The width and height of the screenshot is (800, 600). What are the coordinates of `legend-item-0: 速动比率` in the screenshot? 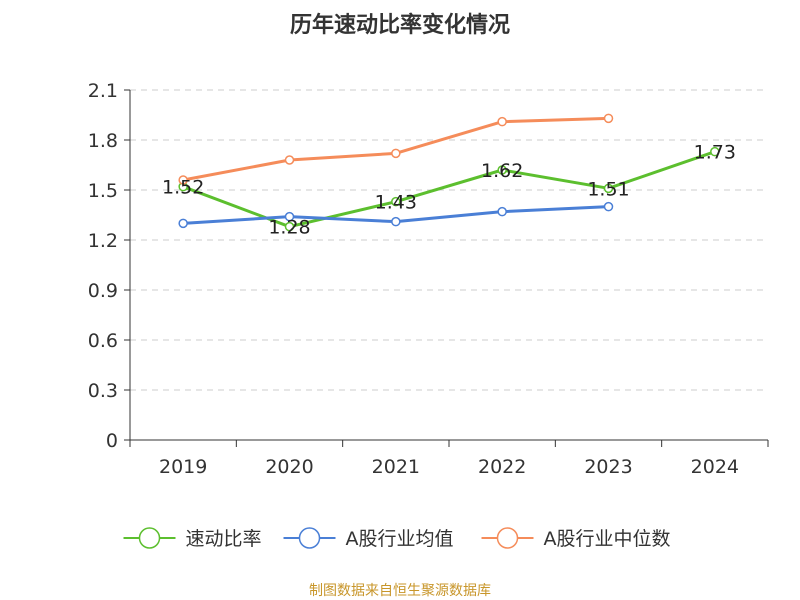 It's located at (192, 538).